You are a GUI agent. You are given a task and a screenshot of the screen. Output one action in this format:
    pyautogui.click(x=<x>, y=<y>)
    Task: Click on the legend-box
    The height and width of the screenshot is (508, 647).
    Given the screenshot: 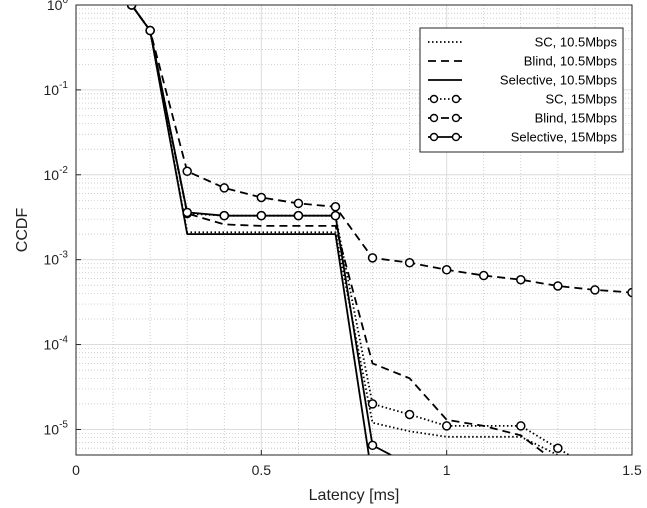 What is the action you would take?
    pyautogui.click(x=521, y=90)
    